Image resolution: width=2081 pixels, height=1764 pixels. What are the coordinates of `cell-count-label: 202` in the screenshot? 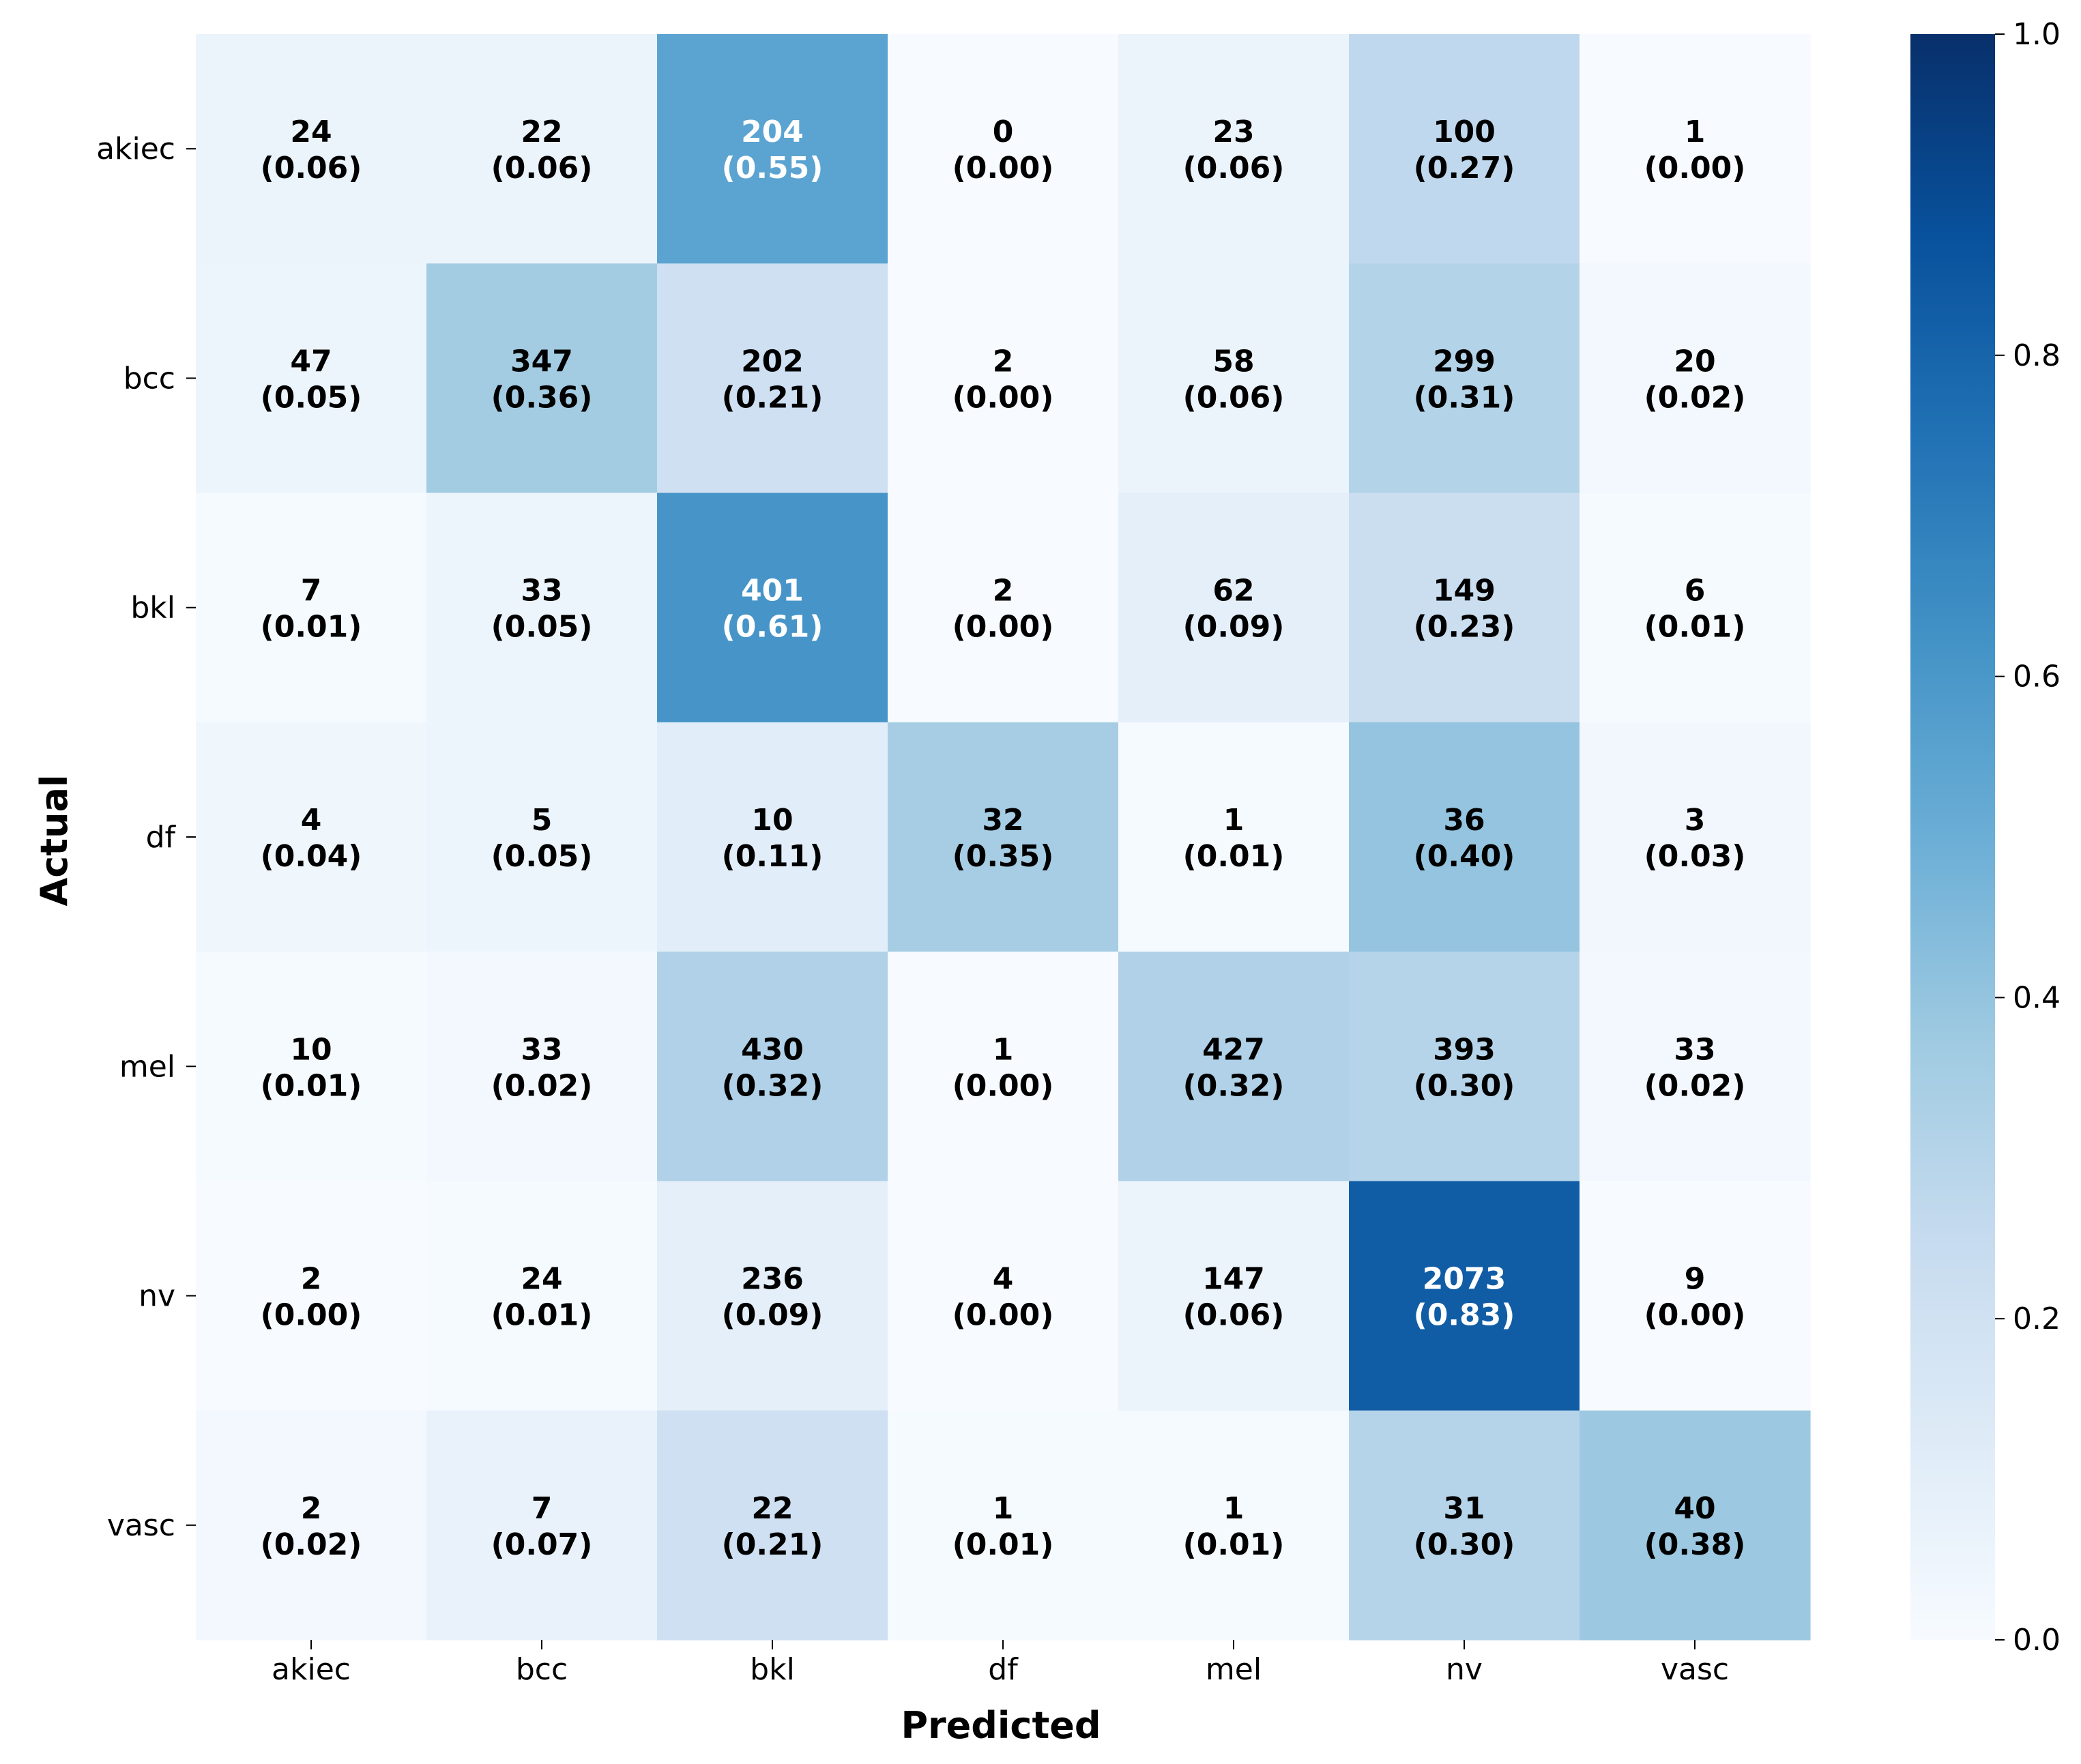 It's located at (772, 361).